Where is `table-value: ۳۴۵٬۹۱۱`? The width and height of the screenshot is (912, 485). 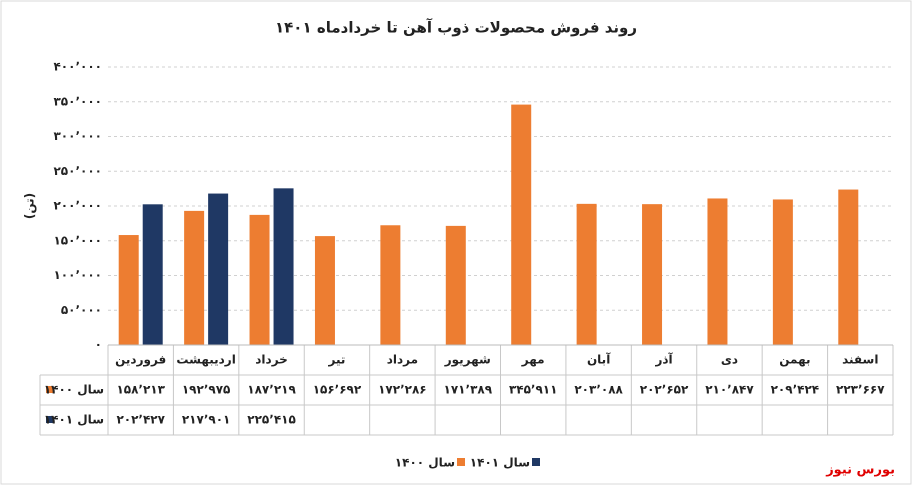
table-value: ۳۴۵٬۹۱۱ is located at coordinates (533, 390).